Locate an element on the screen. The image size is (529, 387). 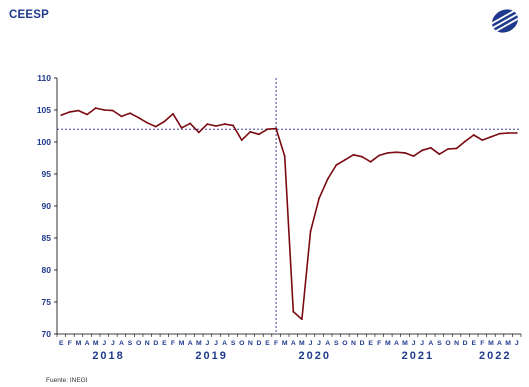
source-note: Fuente: INEGI is located at coordinates (67, 380).